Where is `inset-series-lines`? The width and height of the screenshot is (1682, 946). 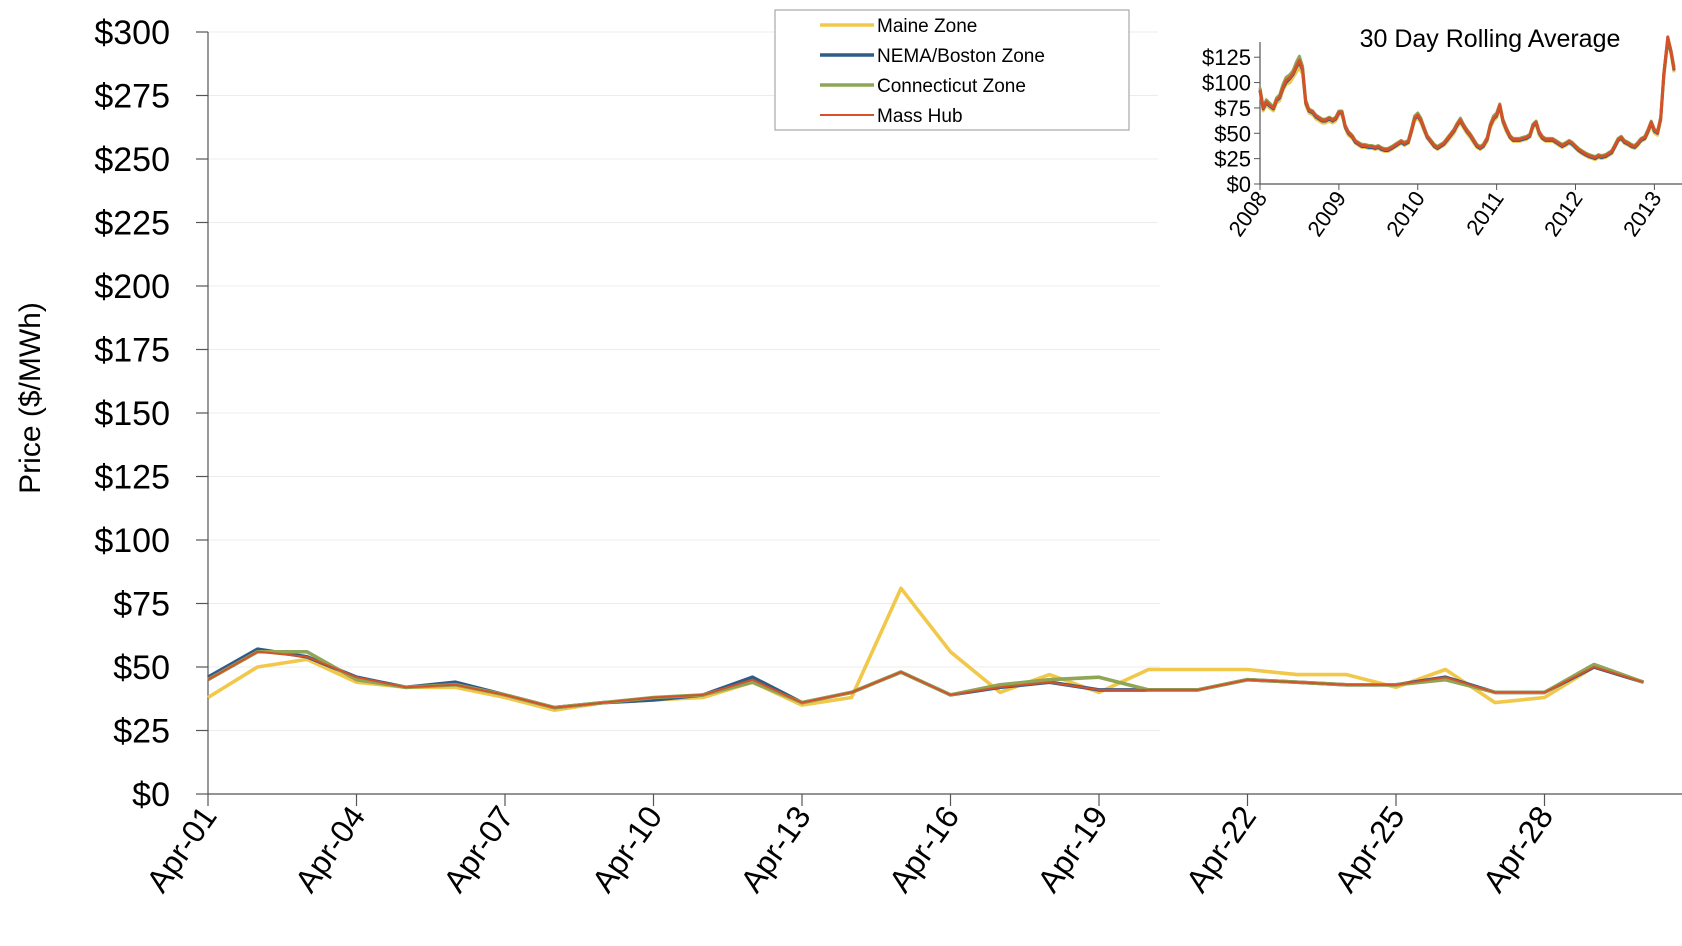
inset-series-lines is located at coordinates (1467, 98).